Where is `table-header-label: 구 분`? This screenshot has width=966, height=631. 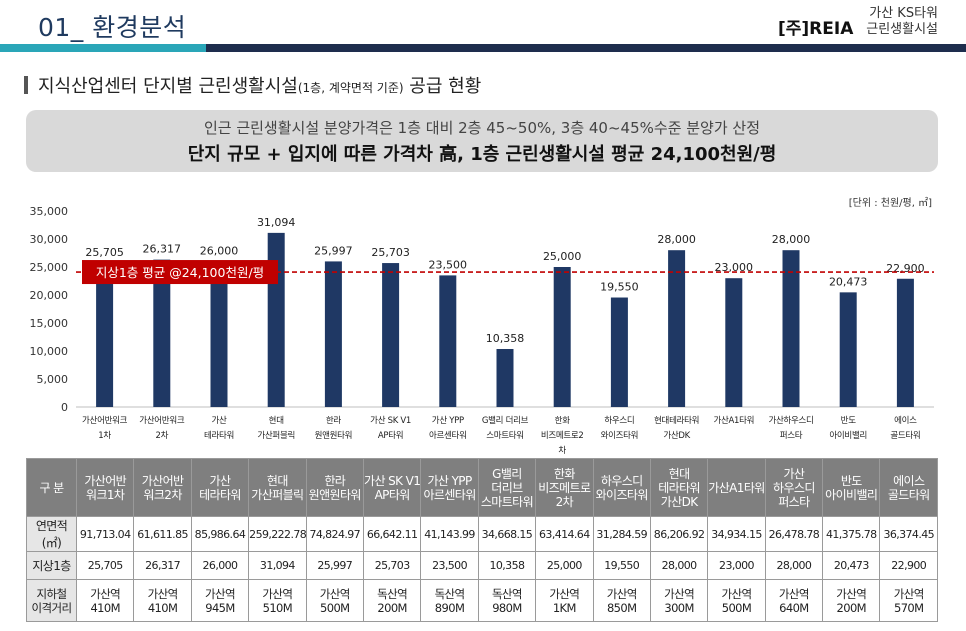 table-header-label: 구 분 is located at coordinates (51, 487).